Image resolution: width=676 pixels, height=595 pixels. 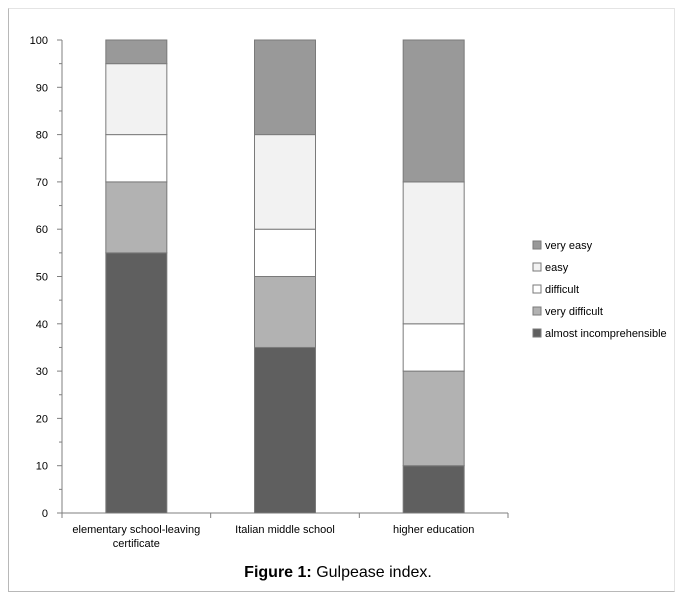 What do you see at coordinates (136, 544) in the screenshot?
I see `x-tick-label: certificate` at bounding box center [136, 544].